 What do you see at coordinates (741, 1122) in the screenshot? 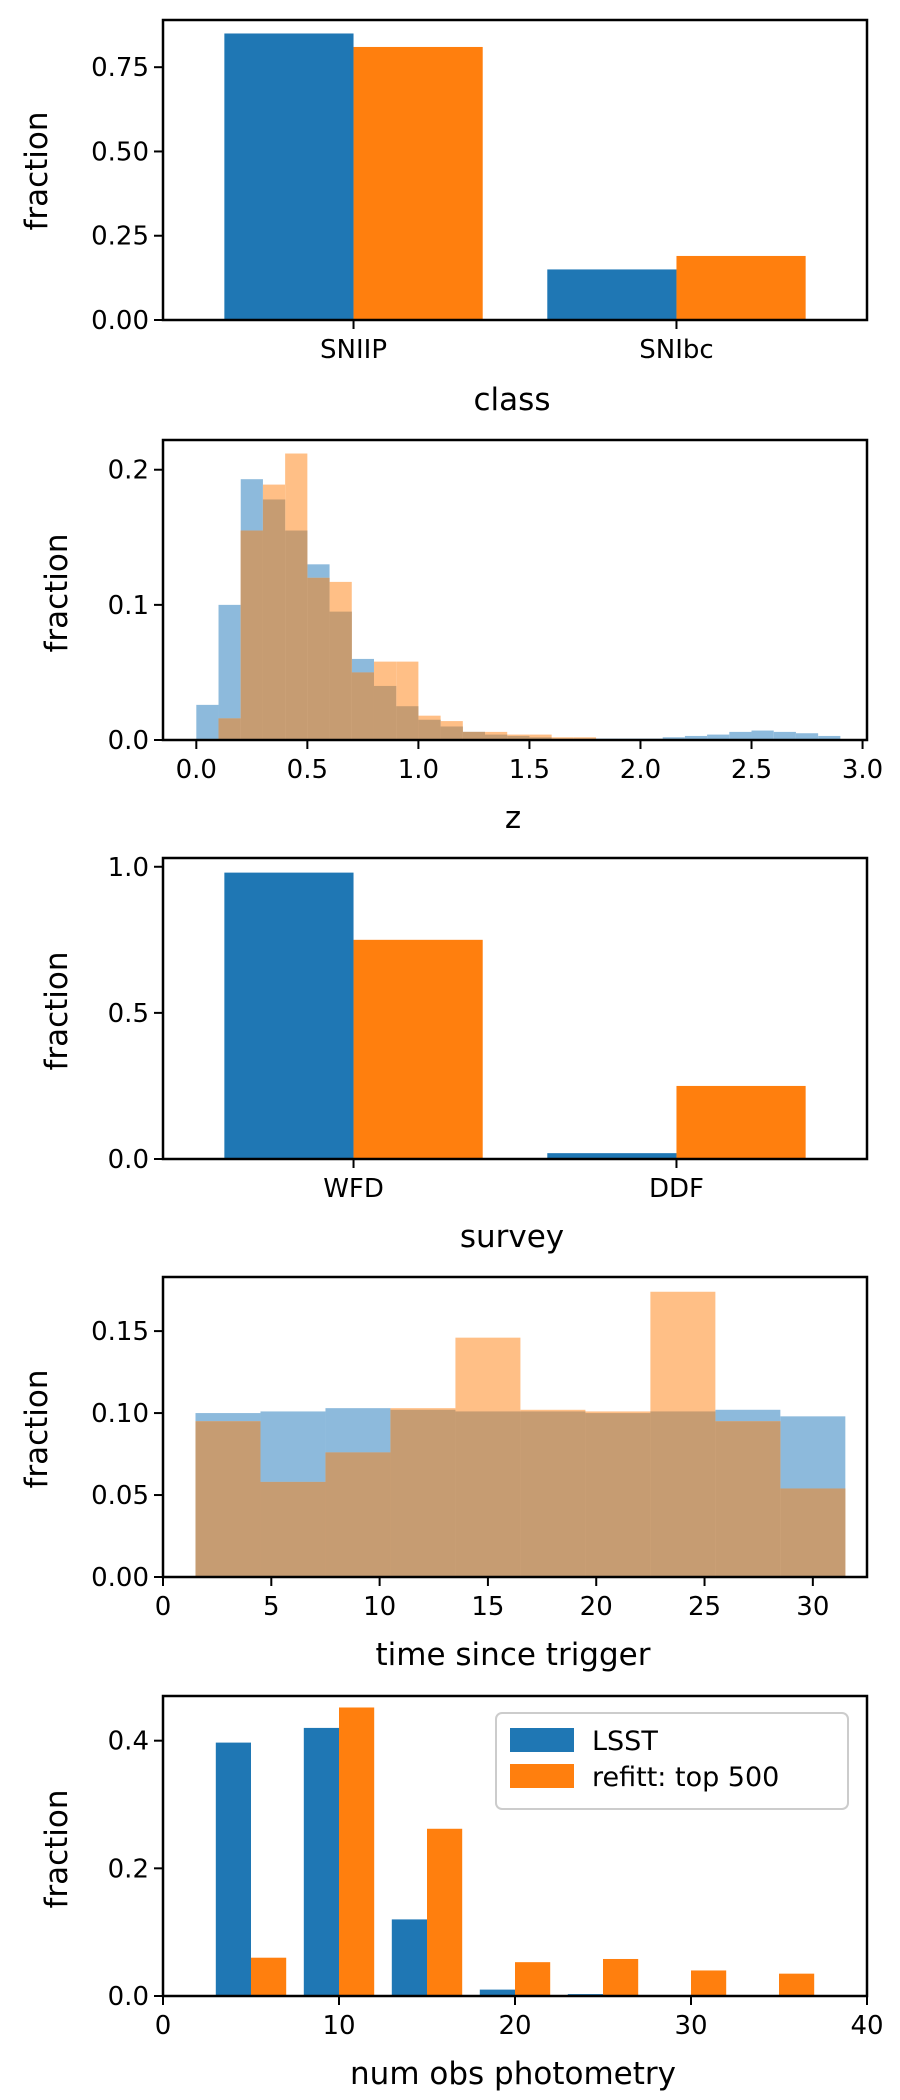
I see `survey-bar-refitt-ddf` at bounding box center [741, 1122].